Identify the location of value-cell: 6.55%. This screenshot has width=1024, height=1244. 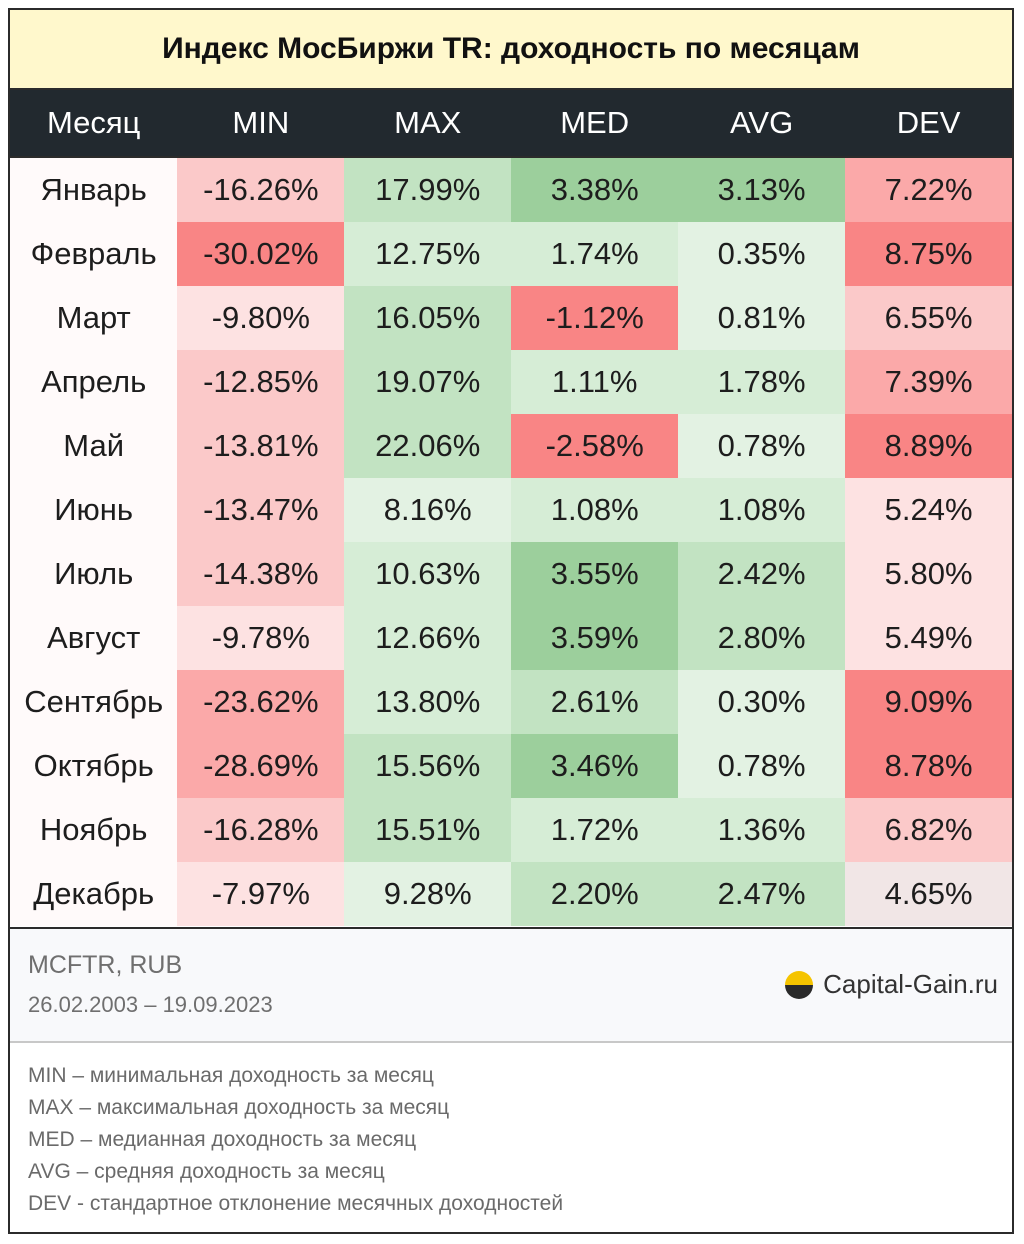
(928, 318).